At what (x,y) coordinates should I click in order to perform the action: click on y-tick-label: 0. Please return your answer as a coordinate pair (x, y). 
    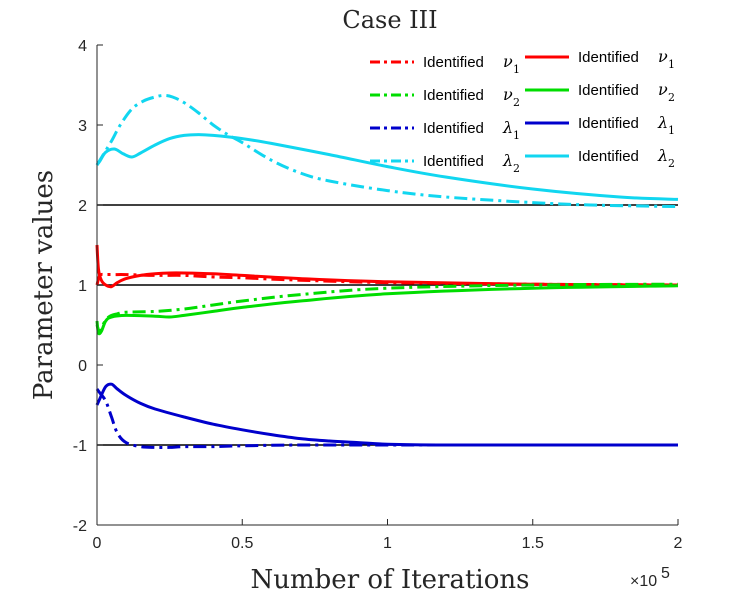
    Looking at the image, I should click on (82, 366).